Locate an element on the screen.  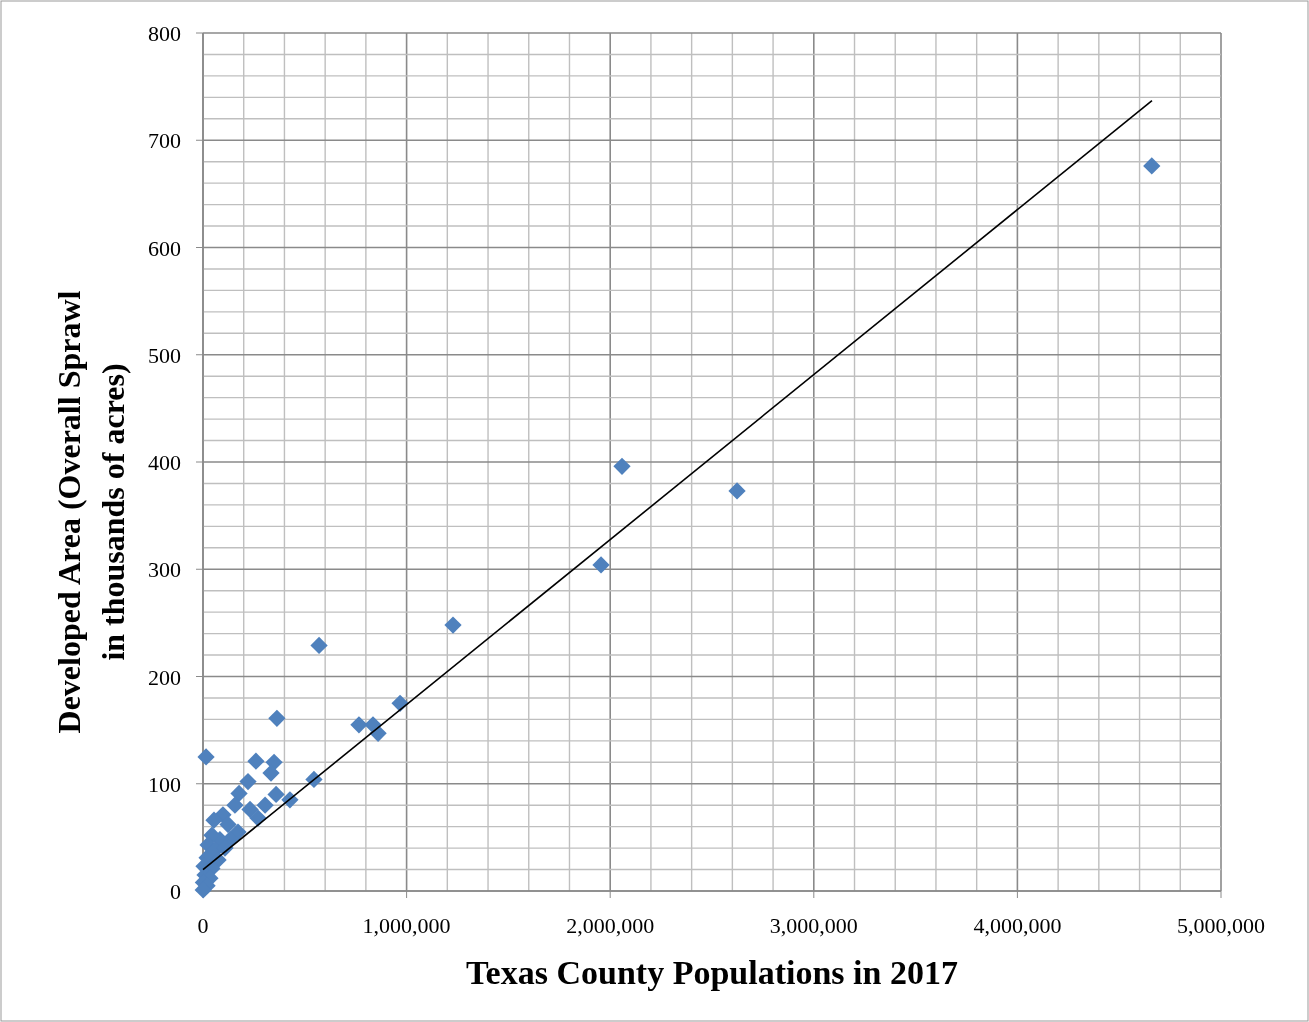
y-tick-label: 800 is located at coordinates (164, 33).